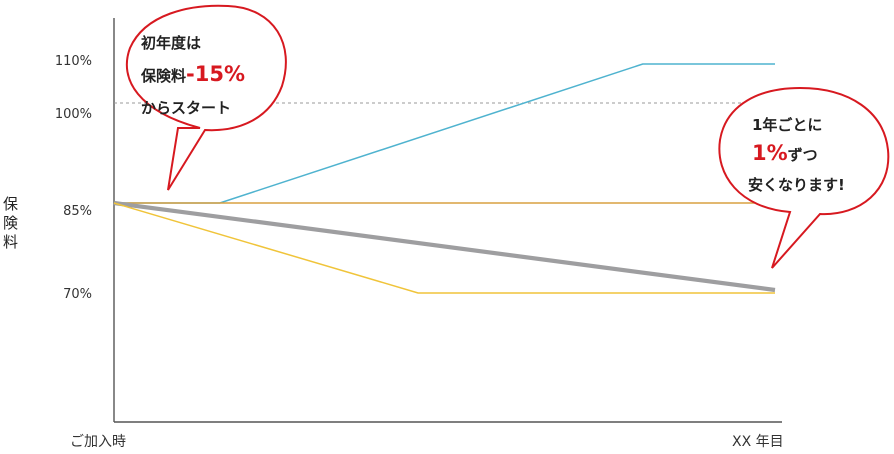 The height and width of the screenshot is (454, 894). What do you see at coordinates (206, 97) in the screenshot?
I see `callout-left: 初年度は 保険料-15% からスタート` at bounding box center [206, 97].